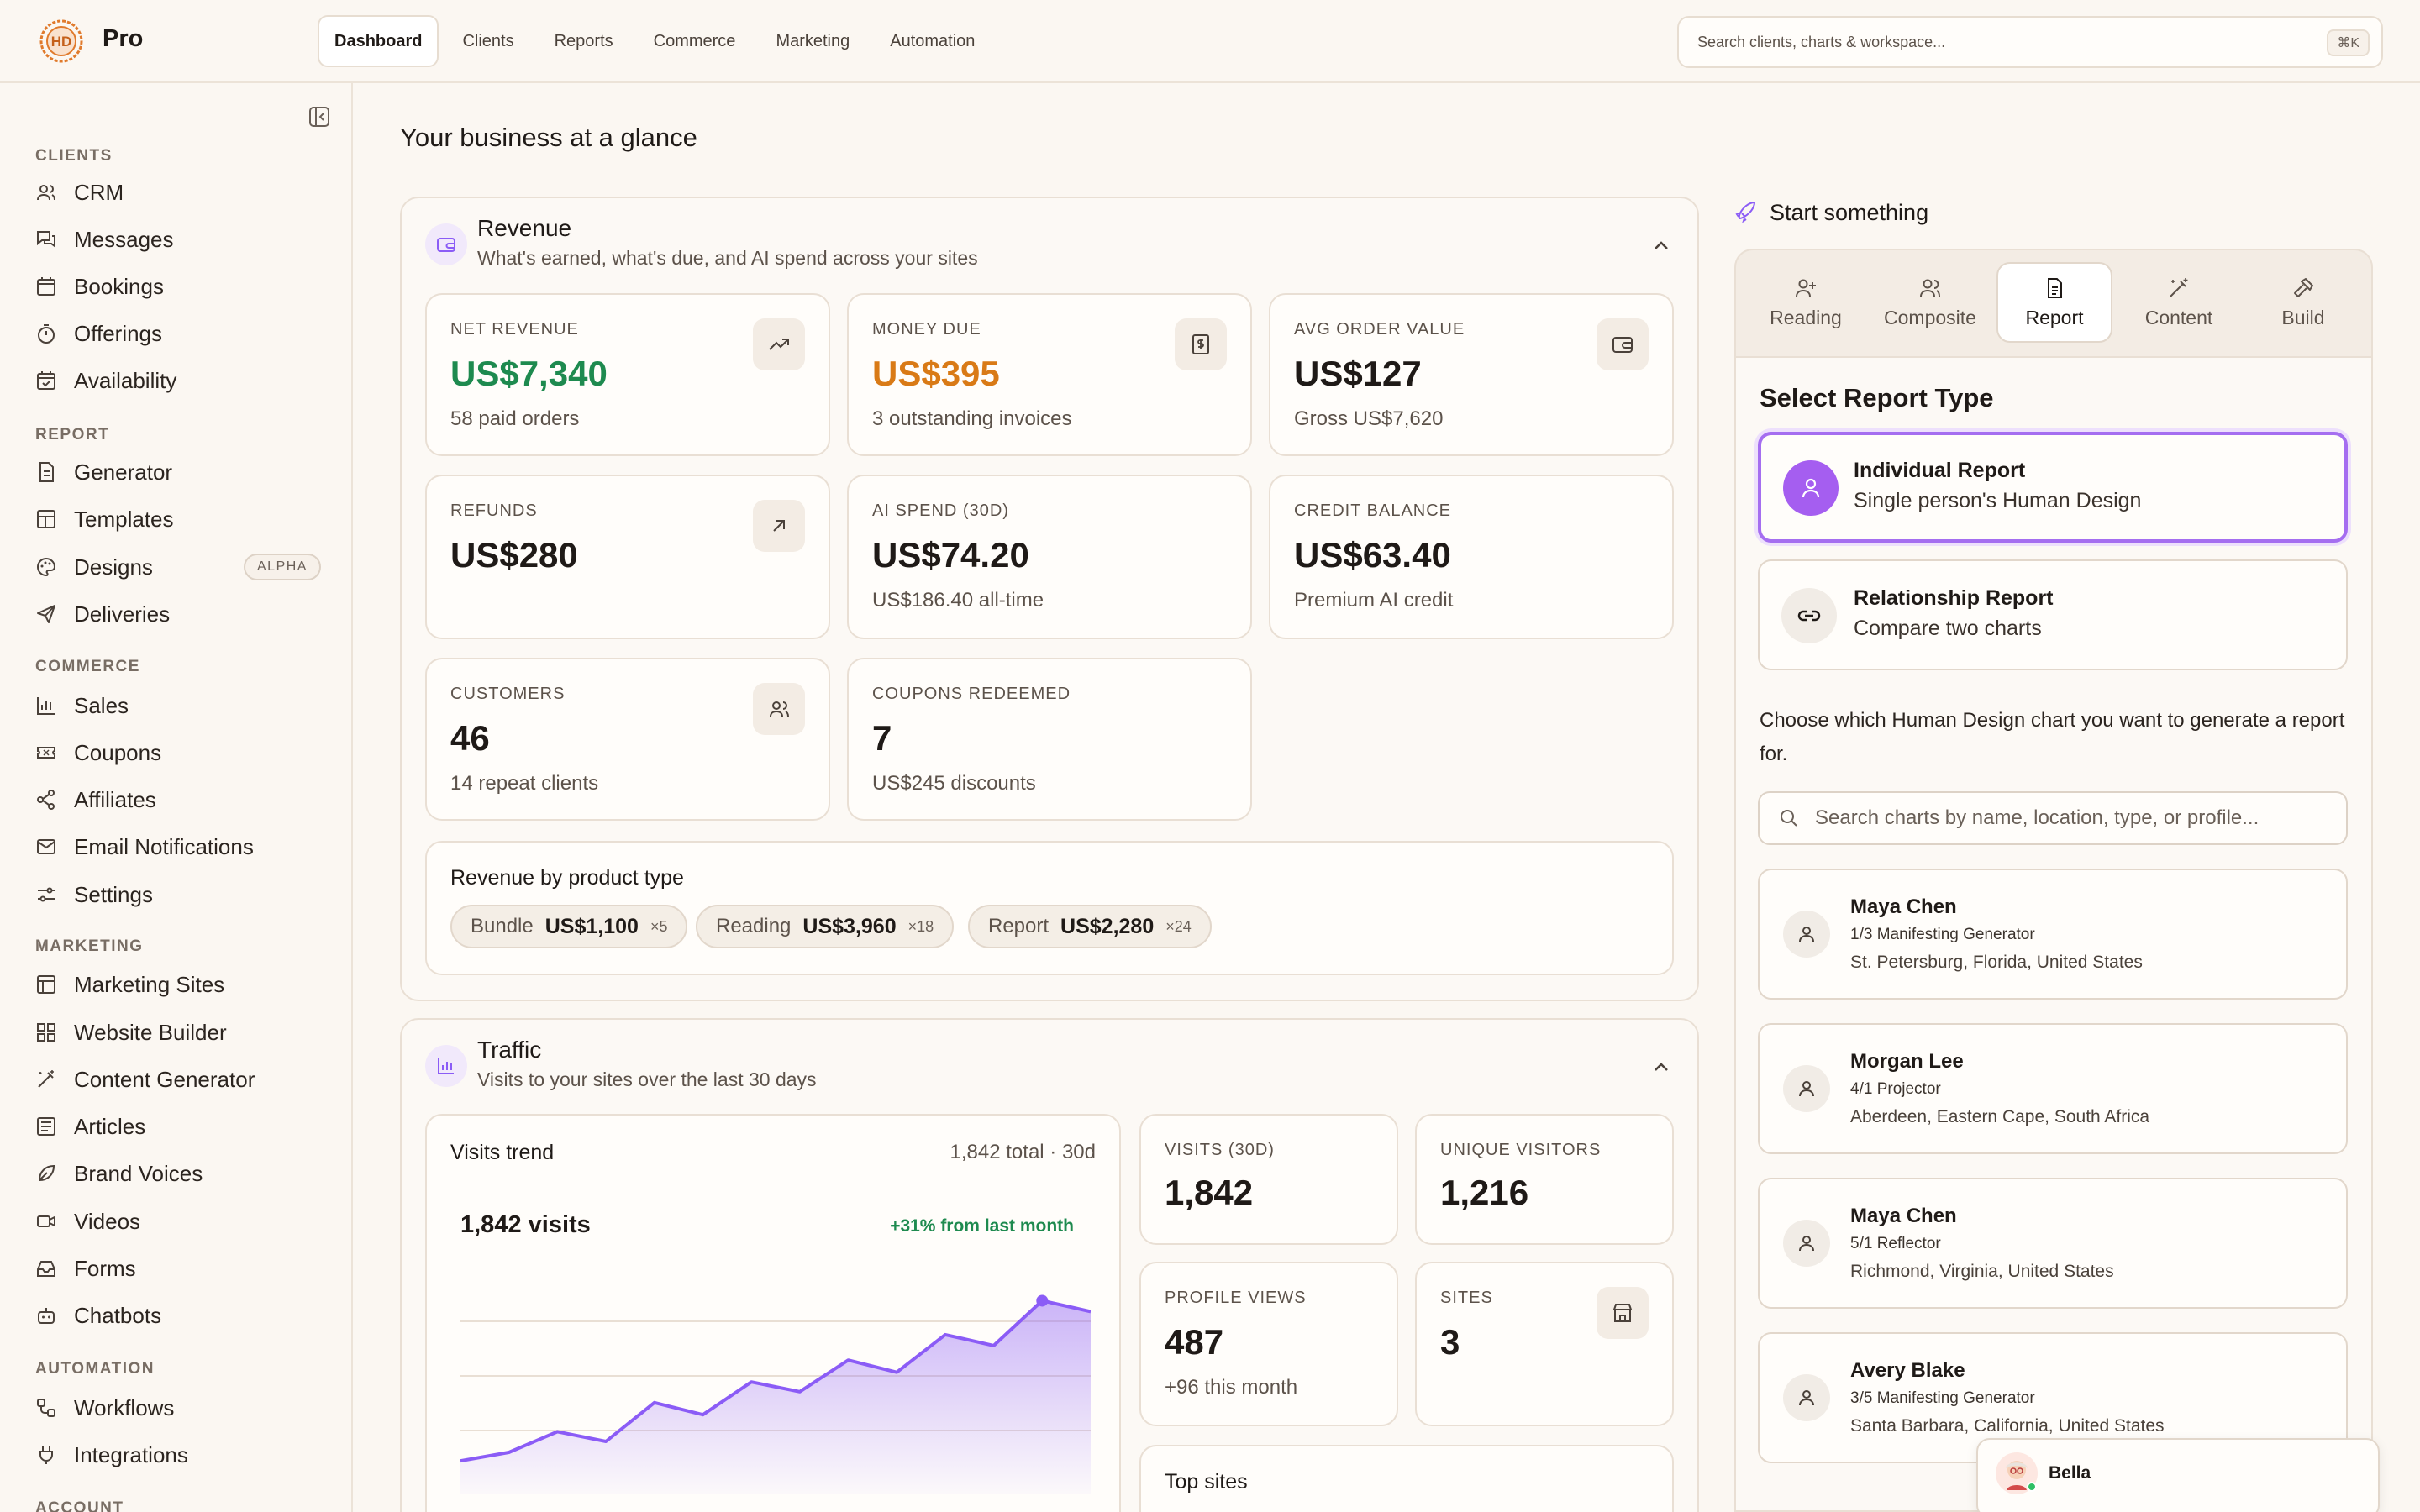 The height and width of the screenshot is (1512, 2420). What do you see at coordinates (1467, 1298) in the screenshot?
I see `stat-label: SITES` at bounding box center [1467, 1298].